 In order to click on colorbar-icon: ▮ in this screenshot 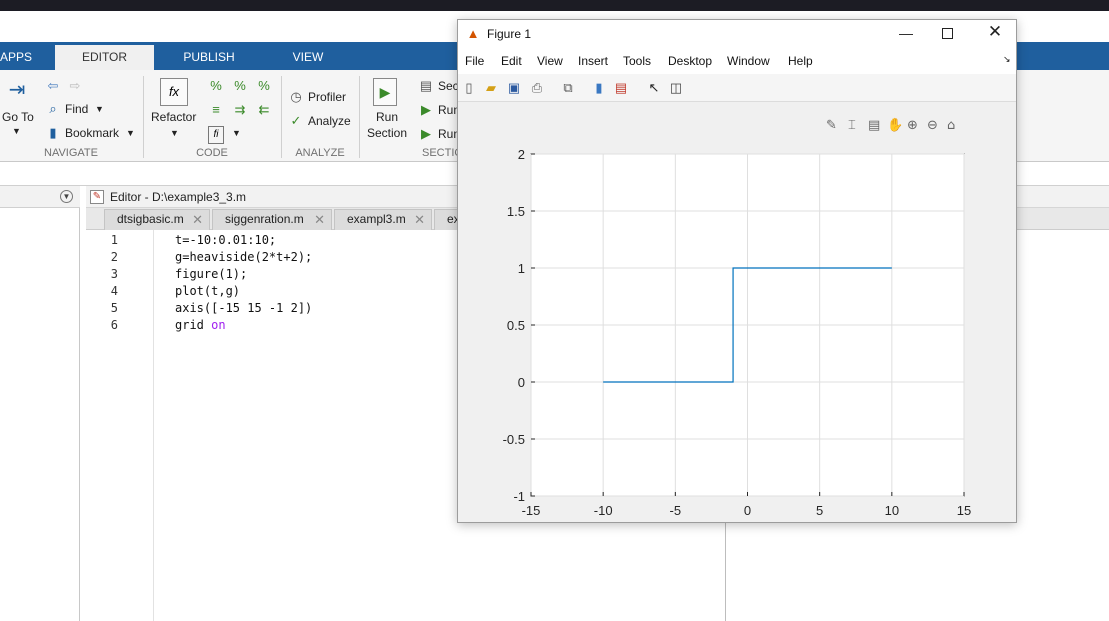, I will do `click(599, 87)`.